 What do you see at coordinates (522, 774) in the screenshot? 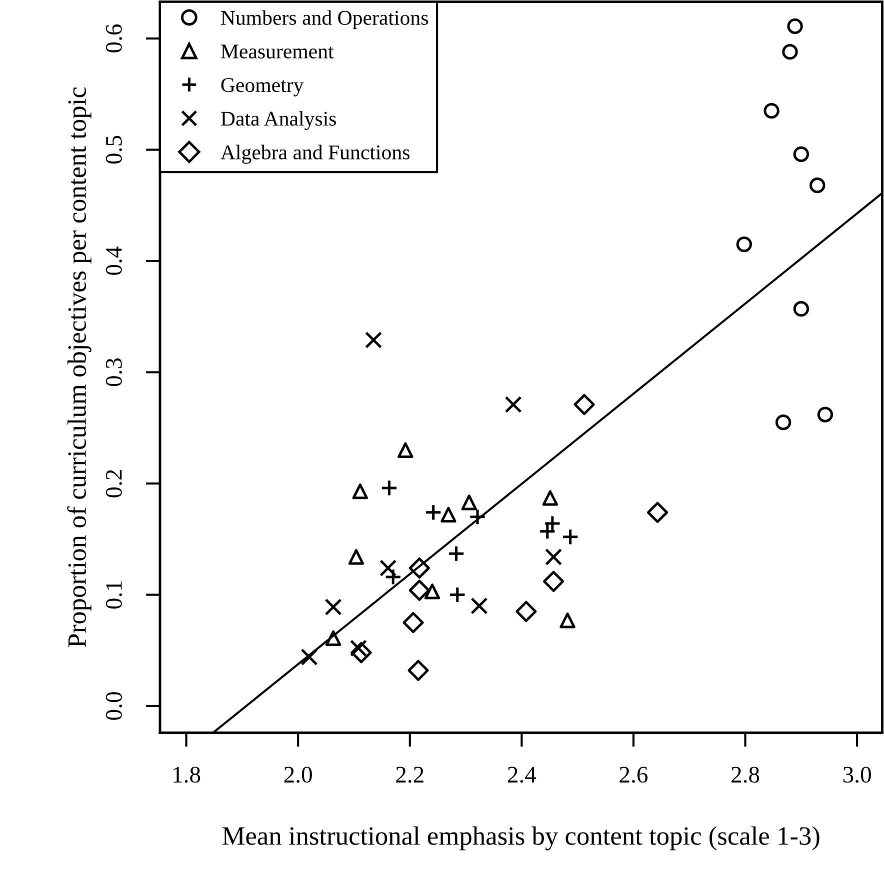
I see `x-tick-label: 2.4` at bounding box center [522, 774].